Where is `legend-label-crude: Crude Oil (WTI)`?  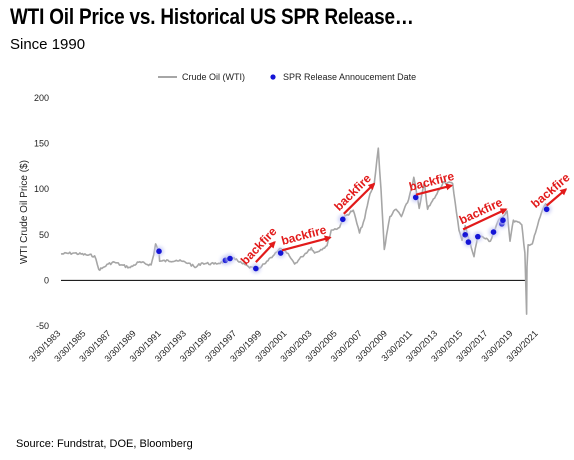 legend-label-crude: Crude Oil (WTI) is located at coordinates (213, 77).